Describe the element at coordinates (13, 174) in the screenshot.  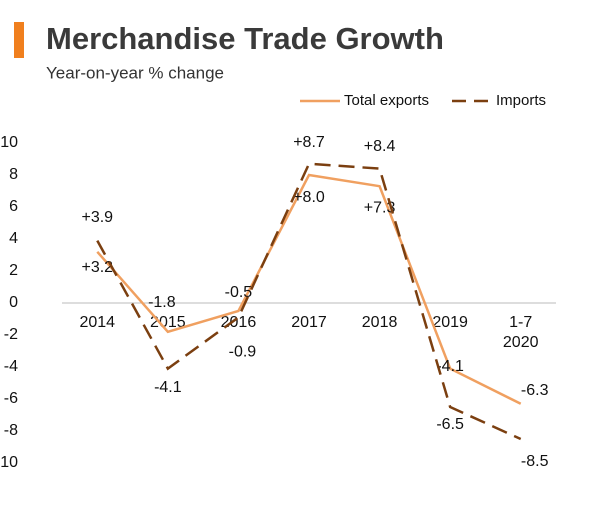
I see `y-tick-label: 8` at that location.